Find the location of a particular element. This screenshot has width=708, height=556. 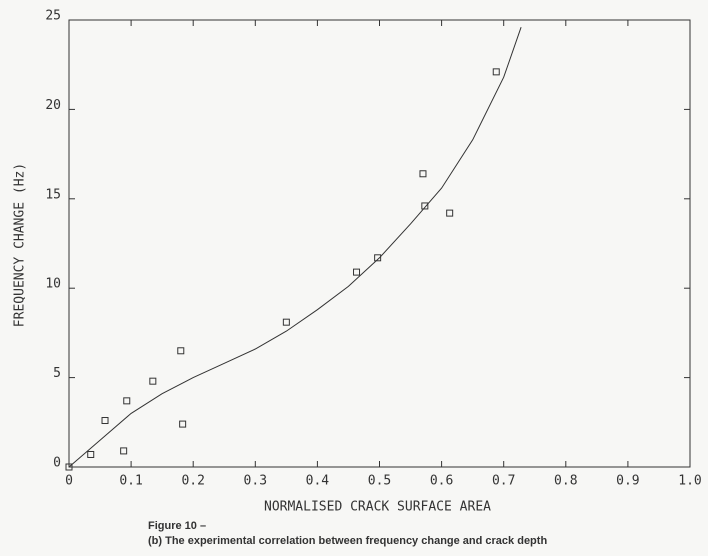

y-tick-label: 20 is located at coordinates (53, 105).